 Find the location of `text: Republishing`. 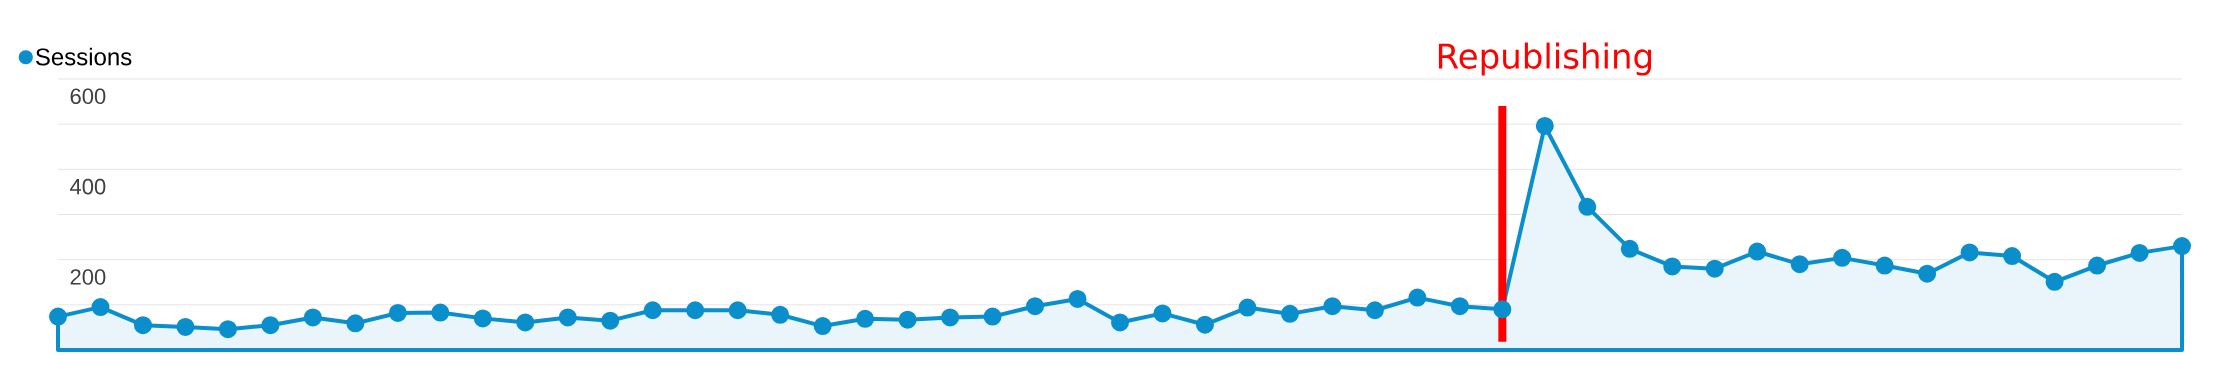

text: Republishing is located at coordinates (1545, 59).